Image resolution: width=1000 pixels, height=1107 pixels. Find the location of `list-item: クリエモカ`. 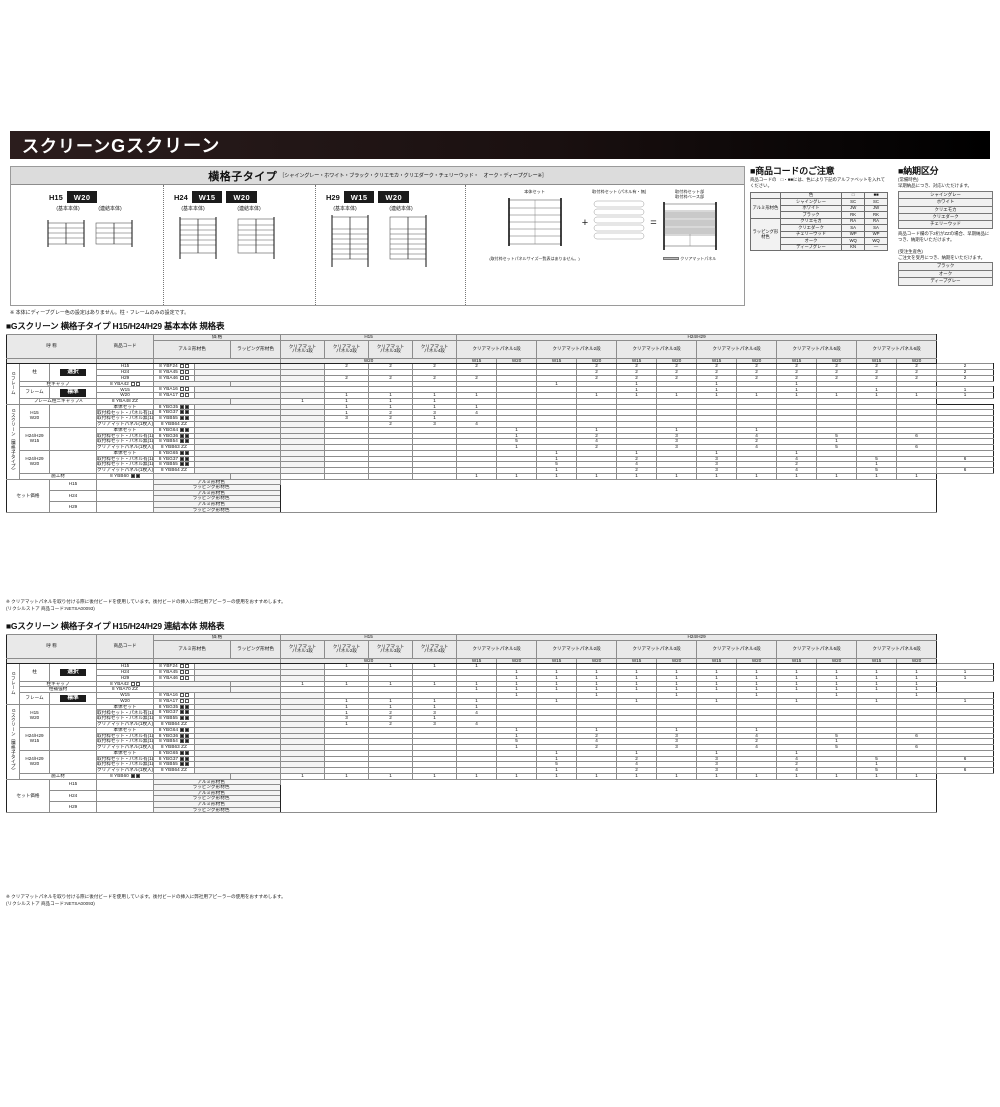

list-item: クリエモカ is located at coordinates (945, 209).